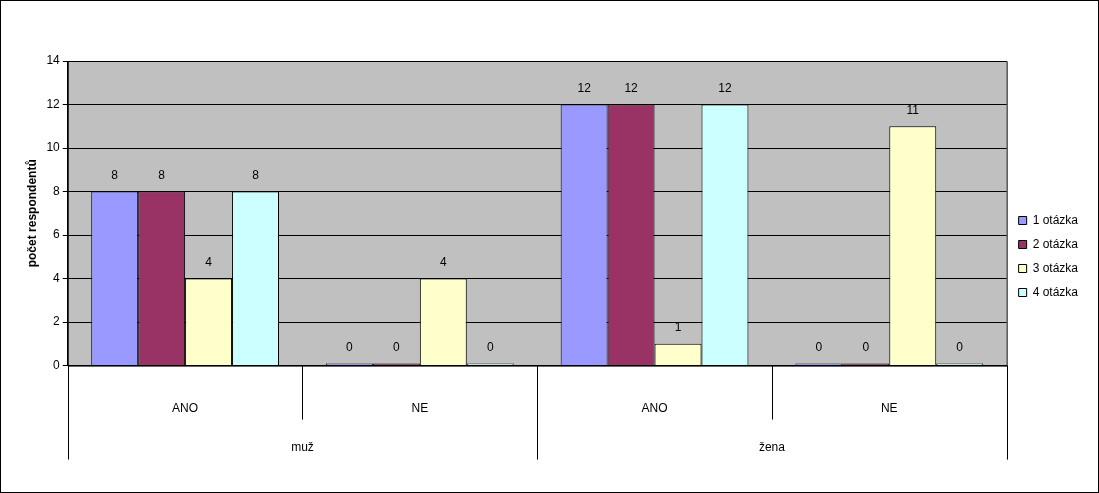 The image size is (1099, 493). Describe the element at coordinates (53, 60) in the screenshot. I see `y-tick-label: 14` at that location.